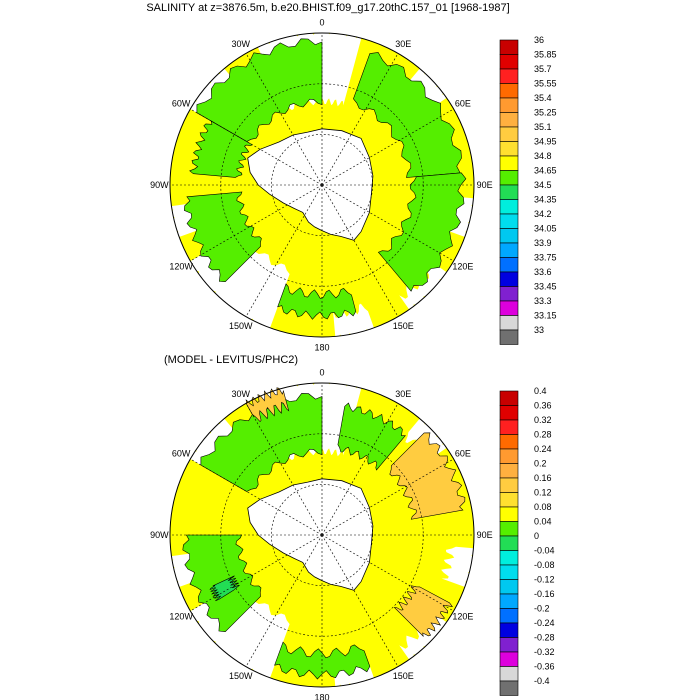 The height and width of the screenshot is (700, 700). What do you see at coordinates (543, 214) in the screenshot?
I see `colorbar-tick-label: 34.2` at bounding box center [543, 214].